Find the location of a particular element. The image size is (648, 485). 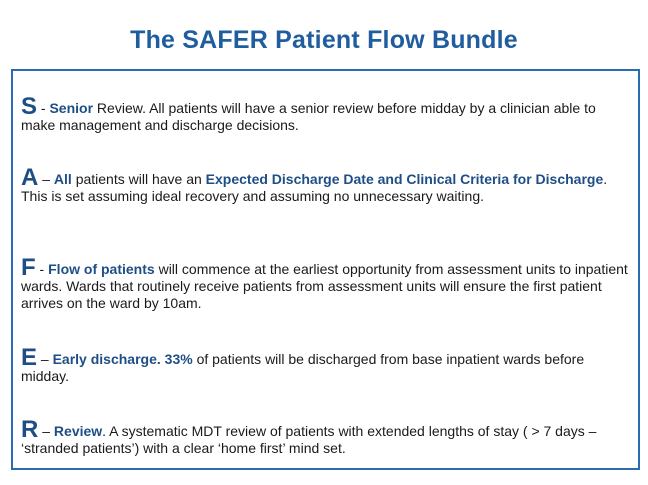

item-letter: F is located at coordinates (28, 267).